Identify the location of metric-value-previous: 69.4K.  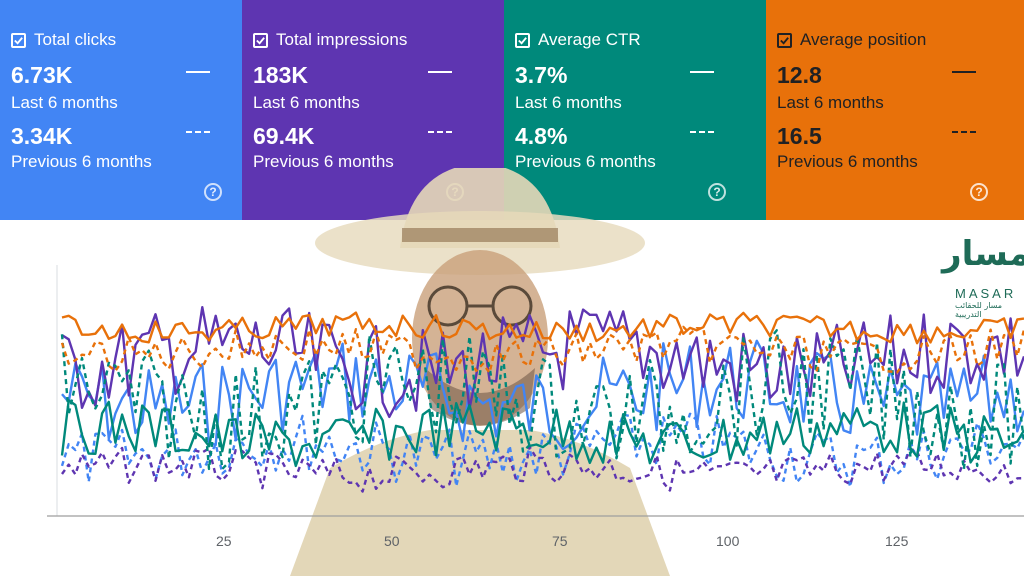
(284, 136).